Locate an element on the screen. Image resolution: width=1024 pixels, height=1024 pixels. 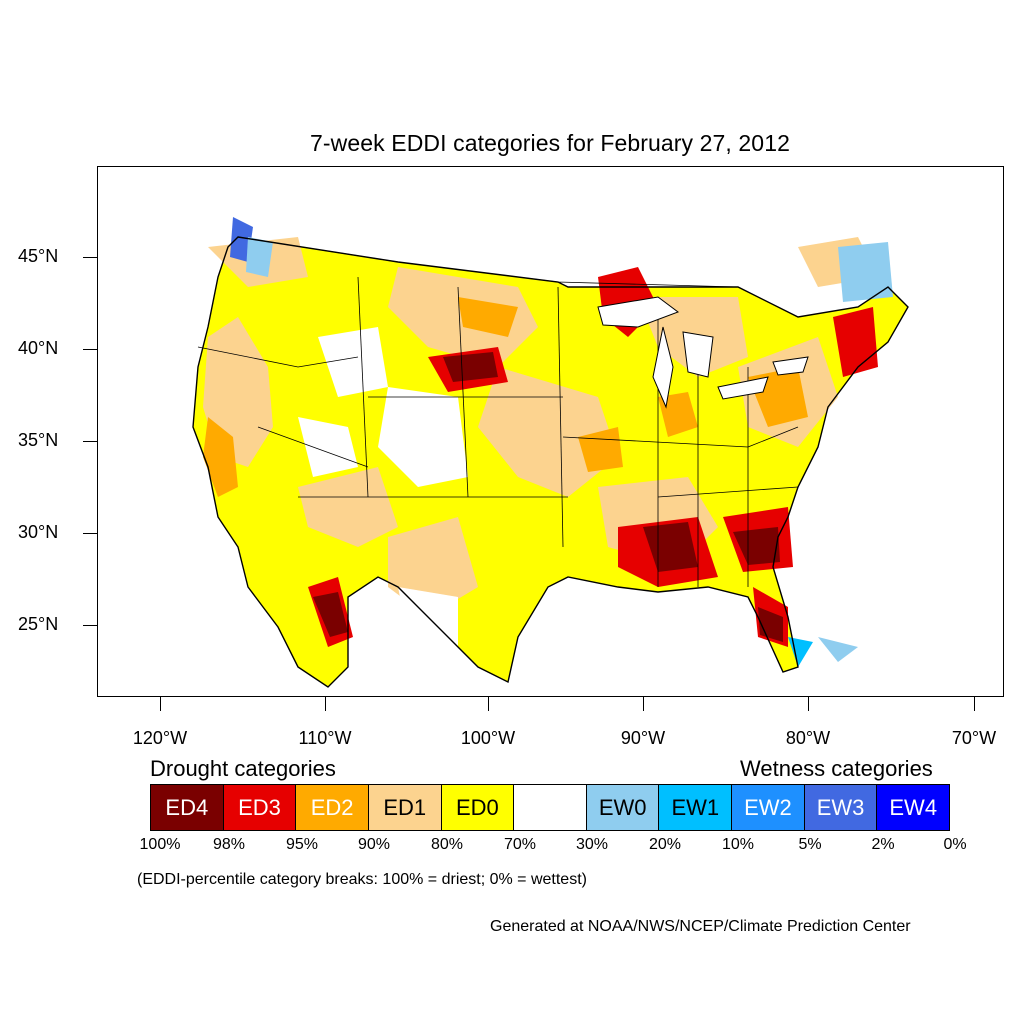
legend-box-ed0: ED0 is located at coordinates (478, 807).